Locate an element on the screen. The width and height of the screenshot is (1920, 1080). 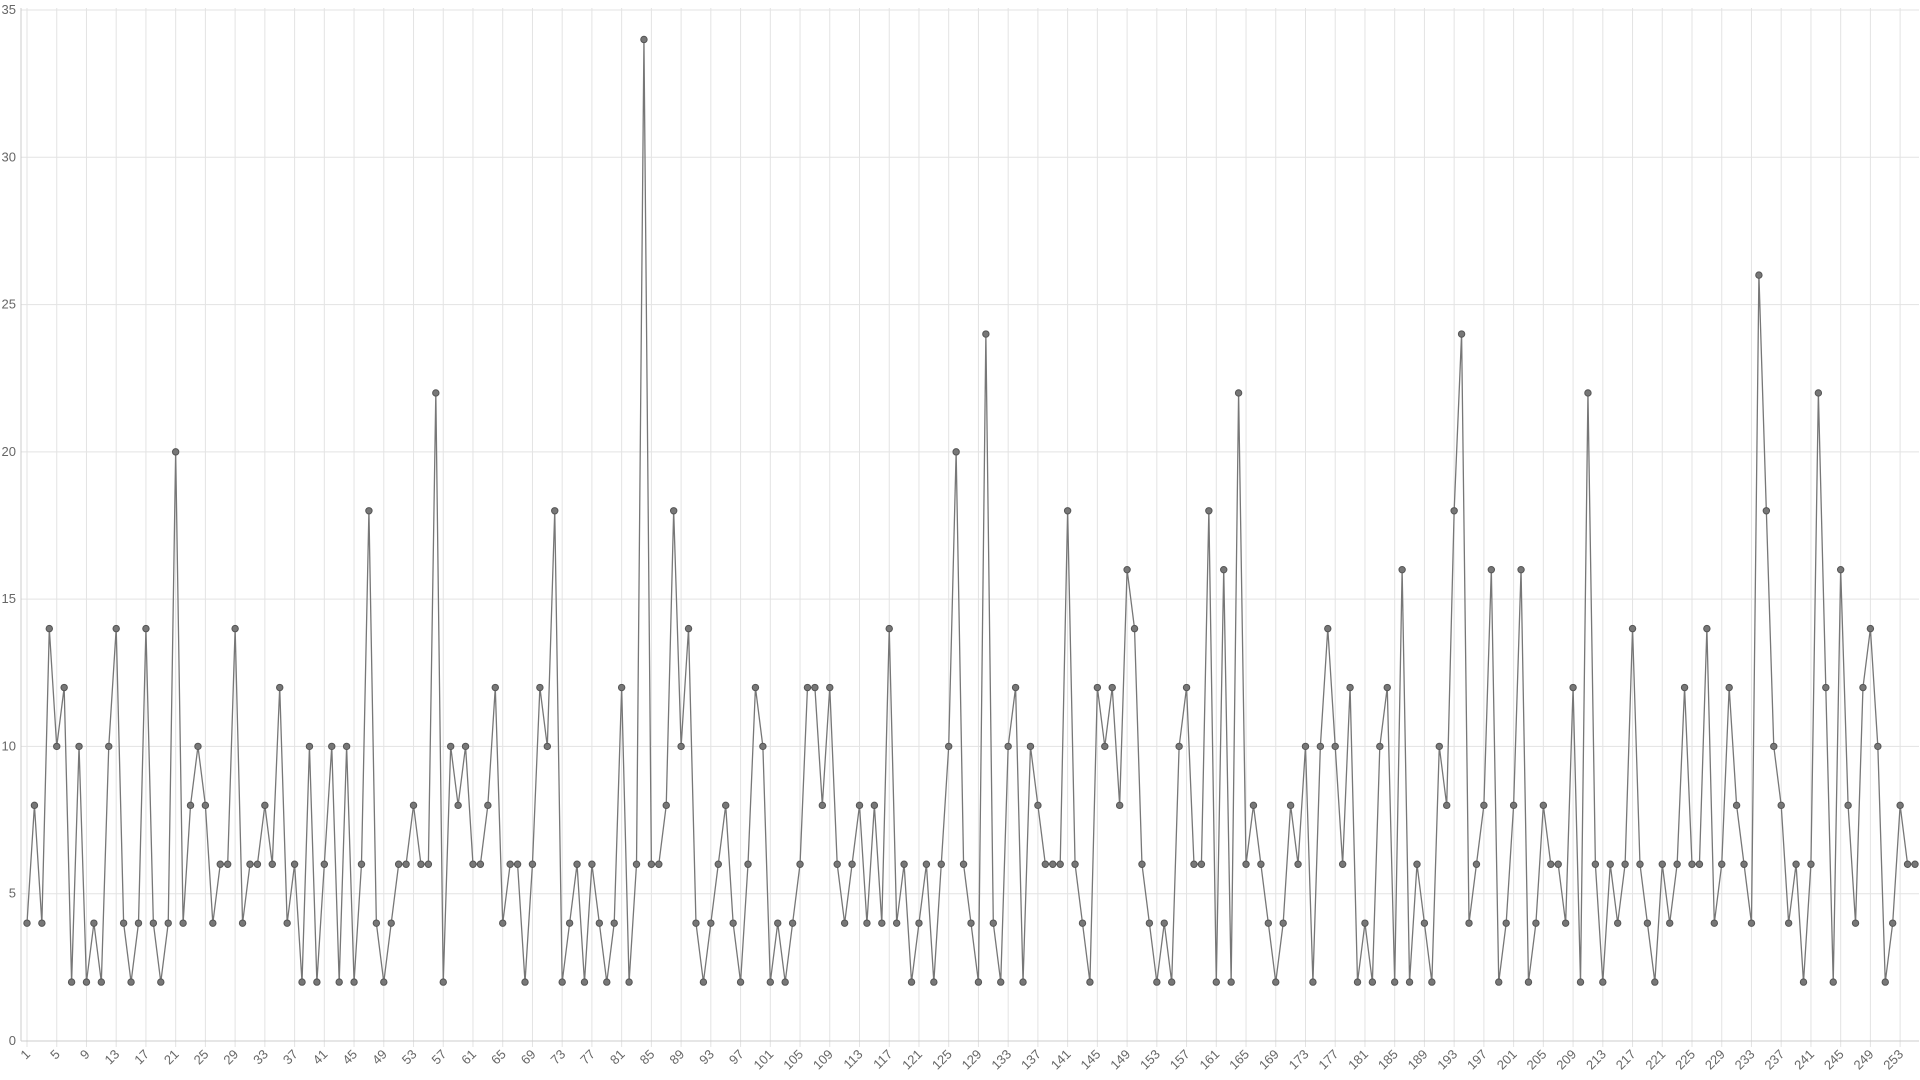
x-tick-label: 57 is located at coordinates (439, 1057).